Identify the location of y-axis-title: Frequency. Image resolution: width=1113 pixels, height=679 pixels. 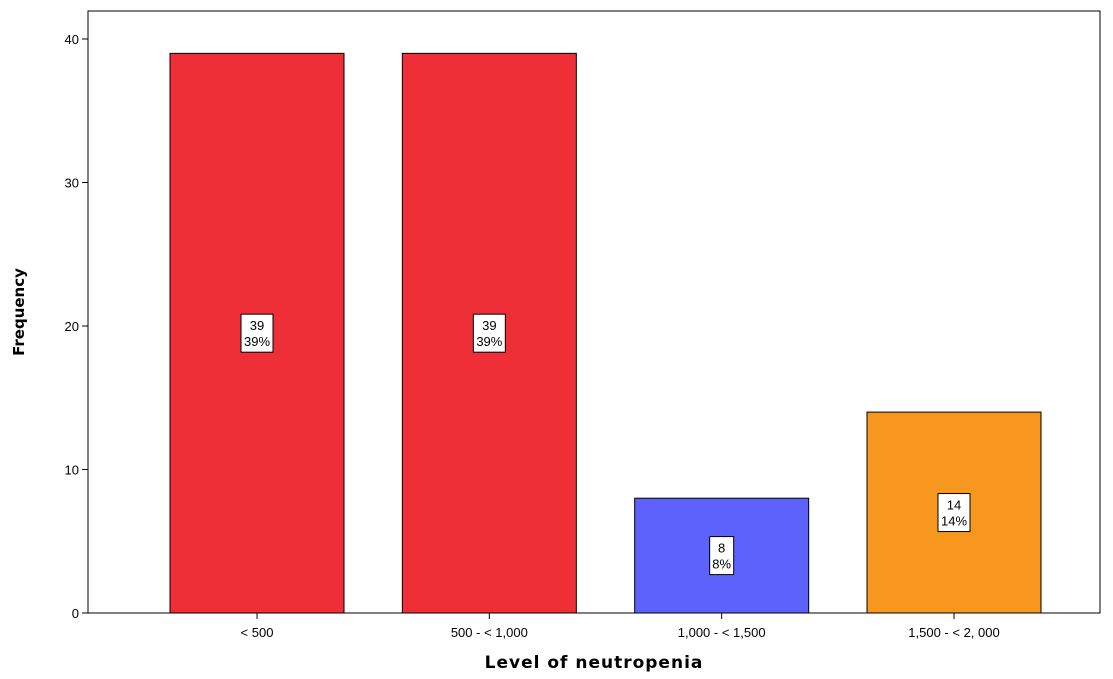
(19, 312).